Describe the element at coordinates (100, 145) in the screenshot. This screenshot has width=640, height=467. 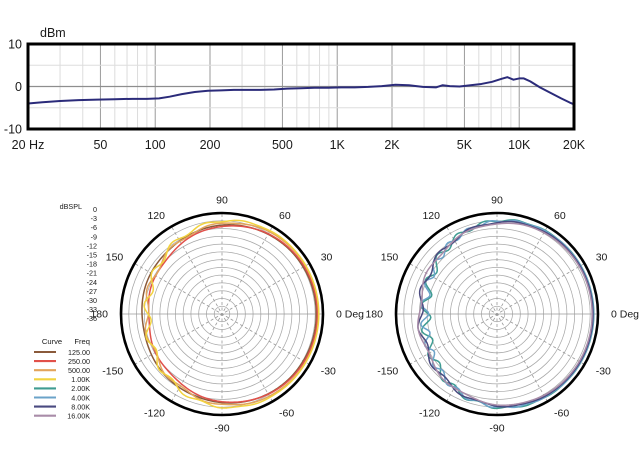
I see `x-tick-label: 50` at that location.